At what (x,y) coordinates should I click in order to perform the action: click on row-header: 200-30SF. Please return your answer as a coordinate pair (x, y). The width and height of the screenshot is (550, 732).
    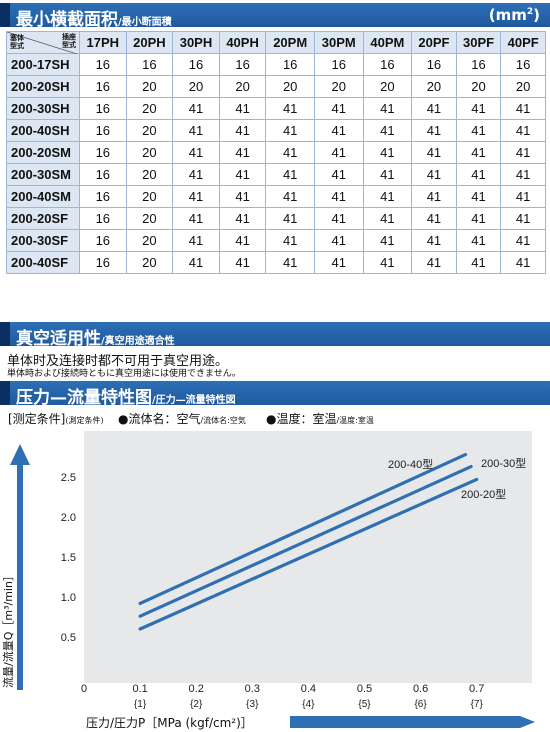
    Looking at the image, I should click on (43, 240).